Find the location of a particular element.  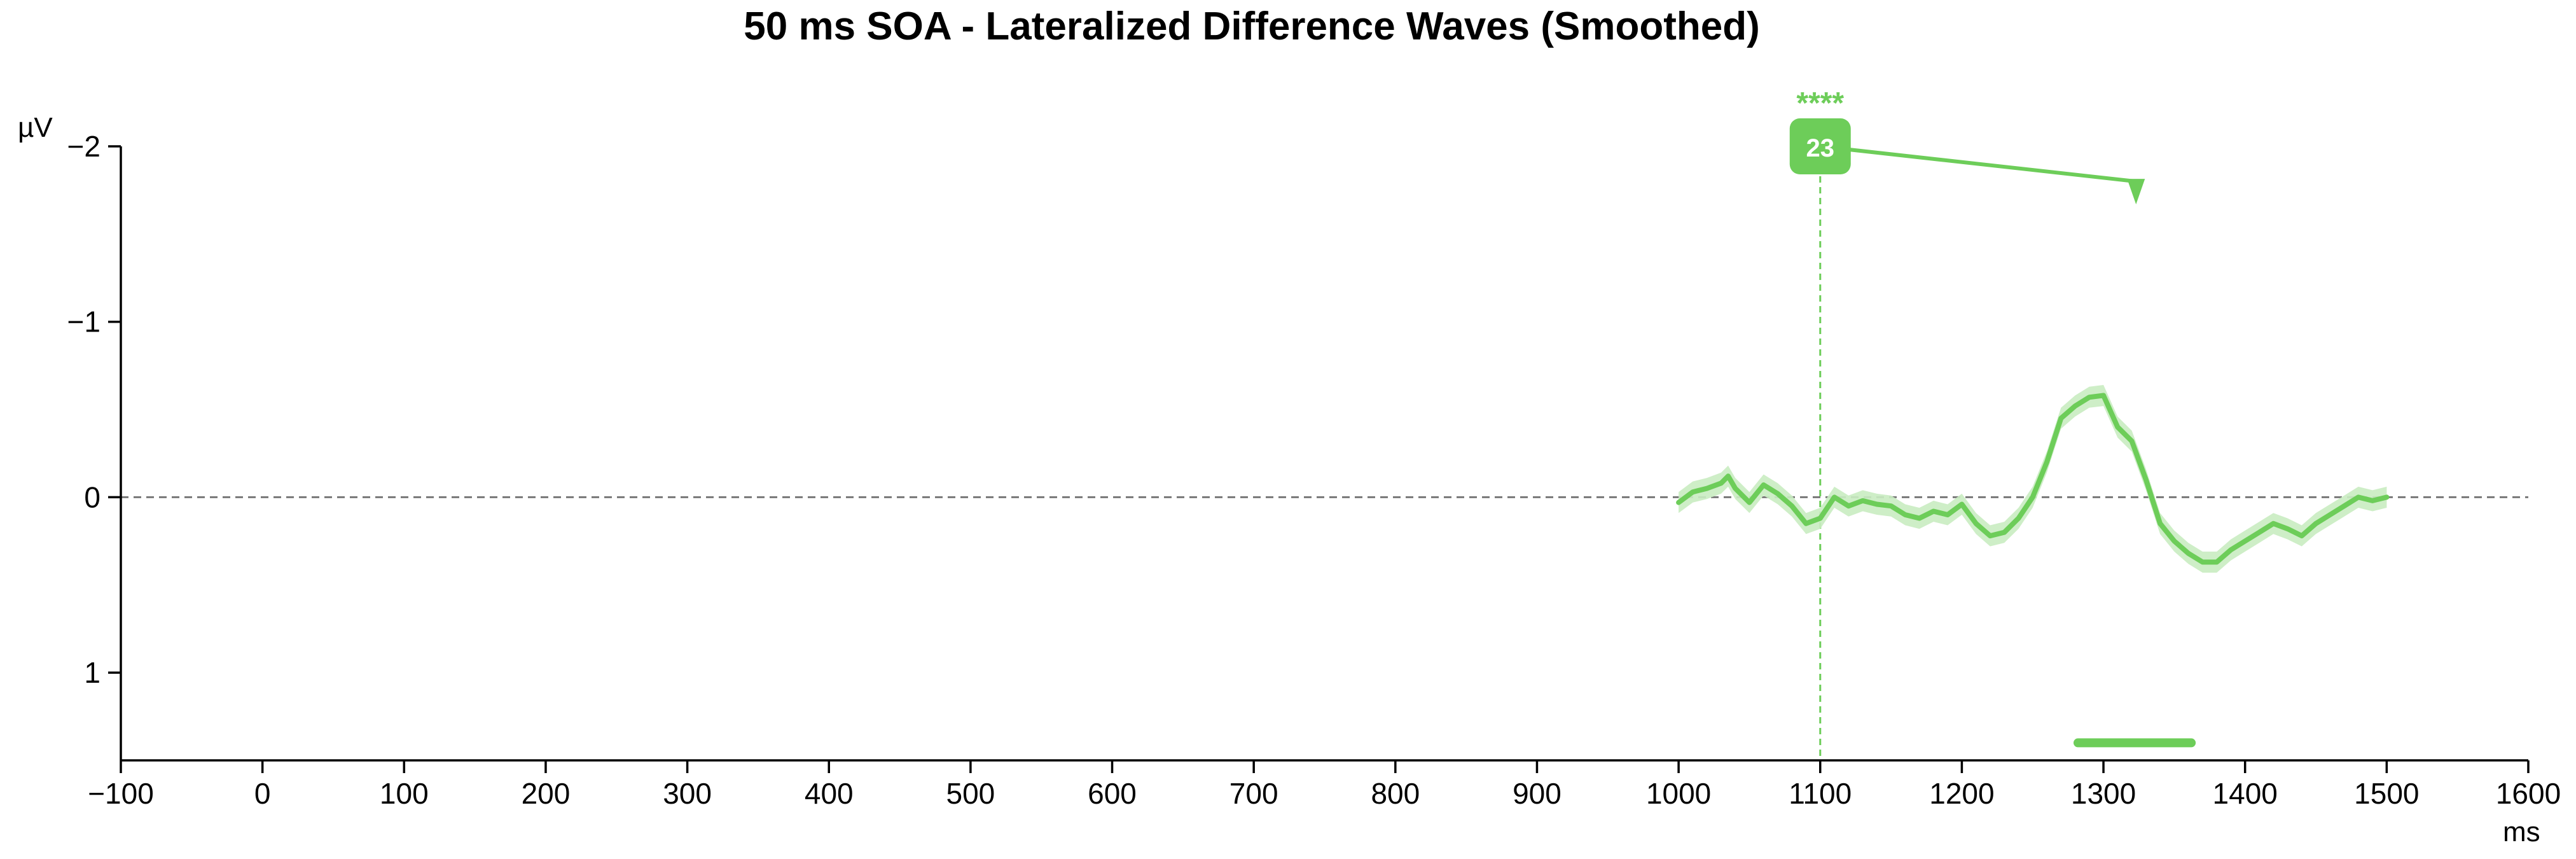

x-tick-label: 900 is located at coordinates (1537, 793).